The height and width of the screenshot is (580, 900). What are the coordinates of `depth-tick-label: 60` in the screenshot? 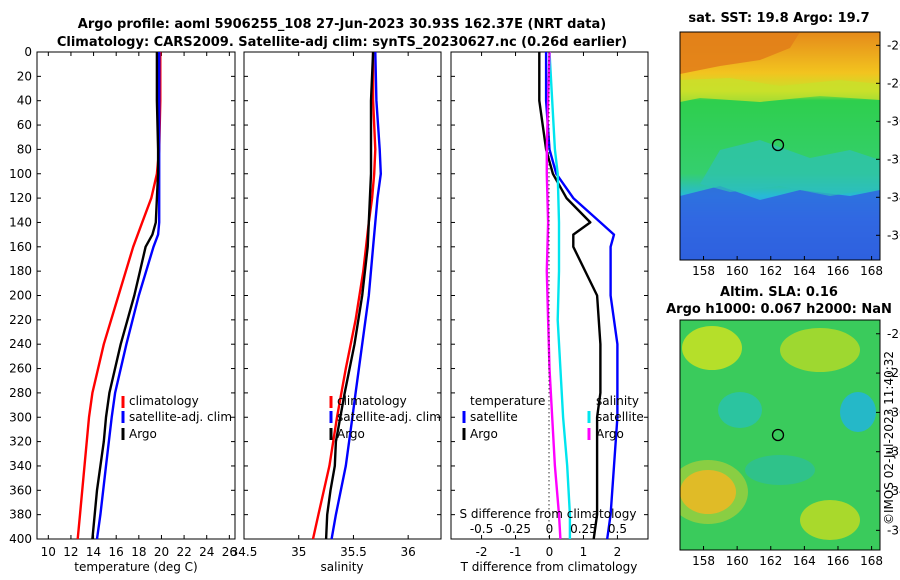 It's located at (24, 125).